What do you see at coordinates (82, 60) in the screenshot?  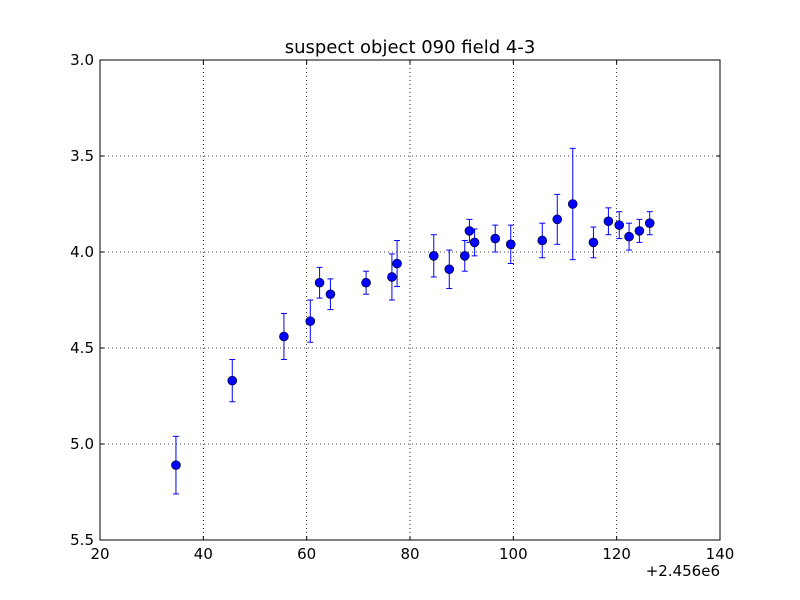 I see `y-tick-label: 3.0` at bounding box center [82, 60].